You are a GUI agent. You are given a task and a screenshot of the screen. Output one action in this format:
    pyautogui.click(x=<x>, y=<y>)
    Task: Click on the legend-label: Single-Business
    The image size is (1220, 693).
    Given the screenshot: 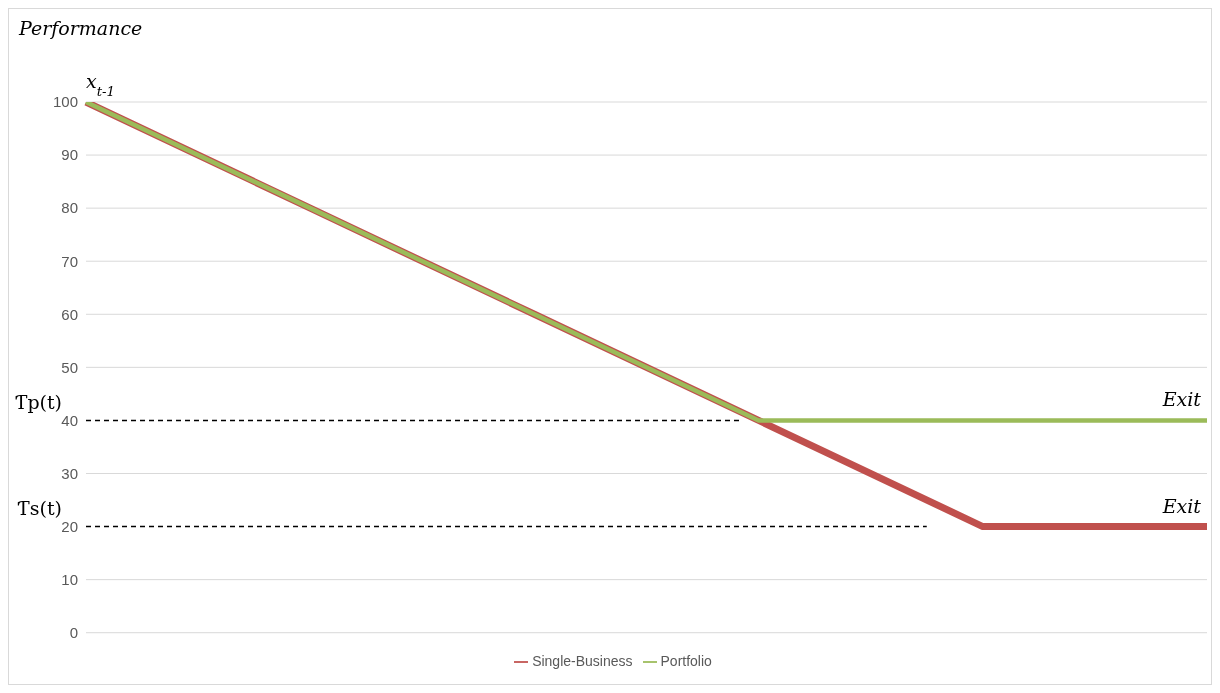 What is the action you would take?
    pyautogui.click(x=582, y=660)
    